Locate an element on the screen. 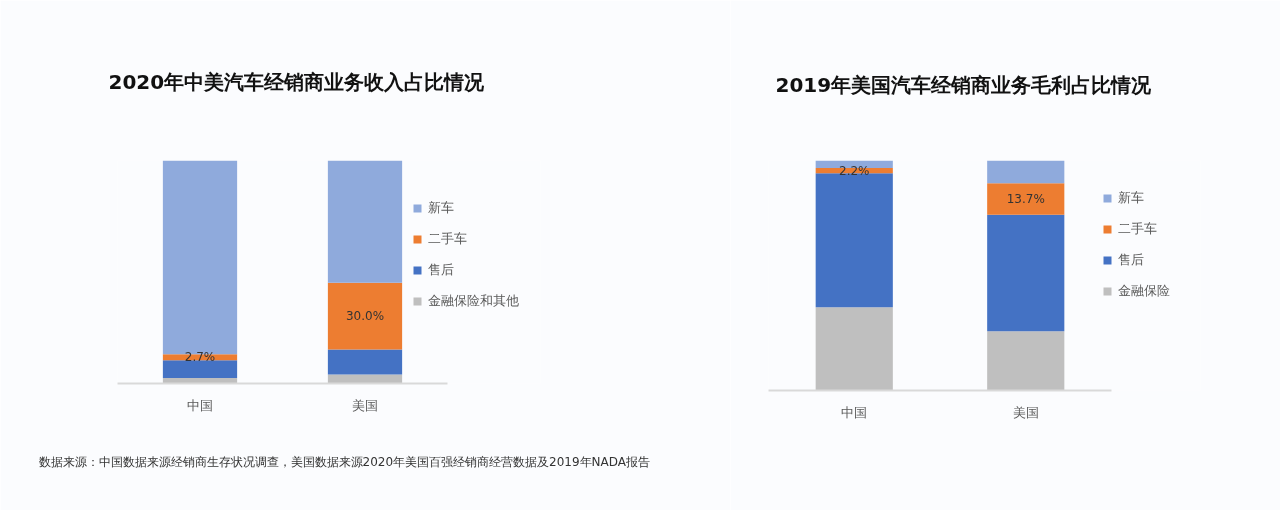 The image size is (1280, 510). source-note: 数据来源：中国数据来源经销商生存状况调查，美国数据来源2020年美国百强经销商经营数据及2019年NADA报告 is located at coordinates (344, 461).